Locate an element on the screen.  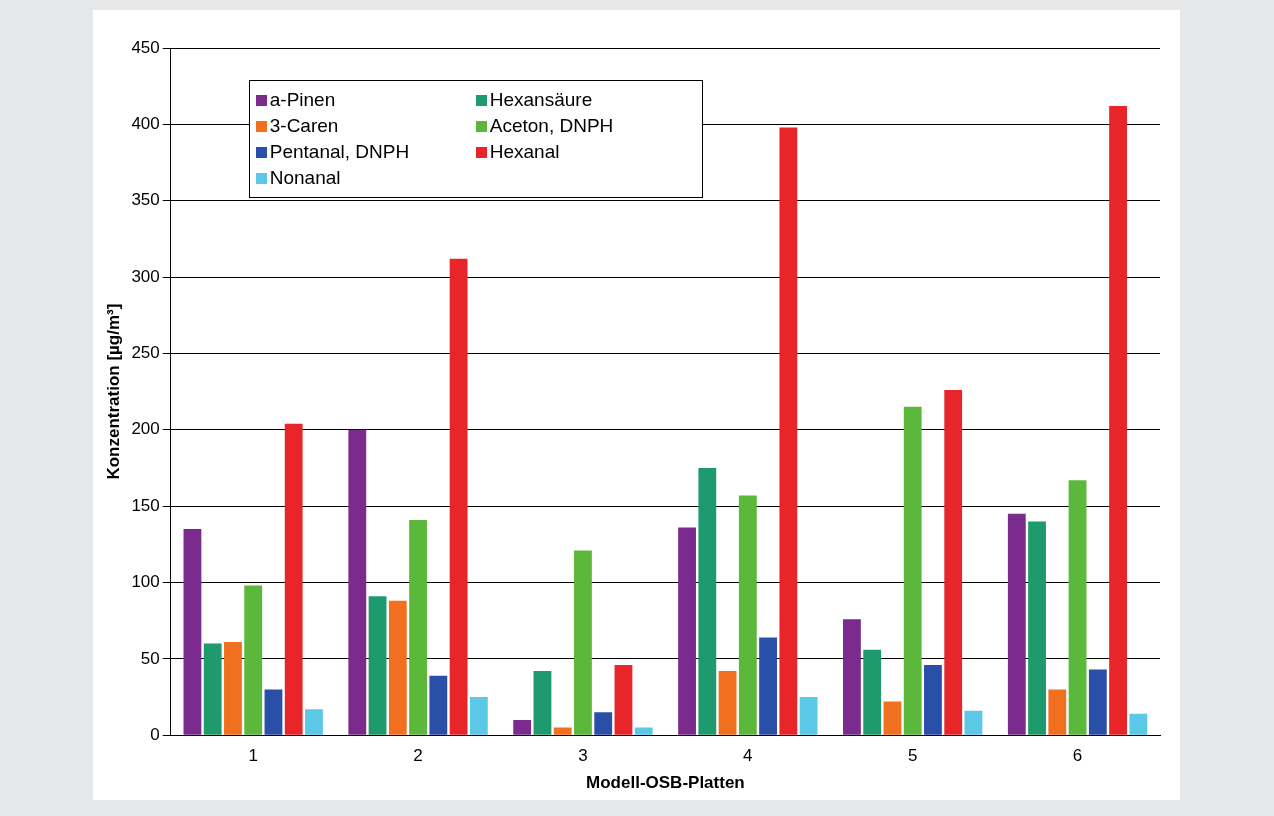
y-tick-label: 150 is located at coordinates (145, 505).